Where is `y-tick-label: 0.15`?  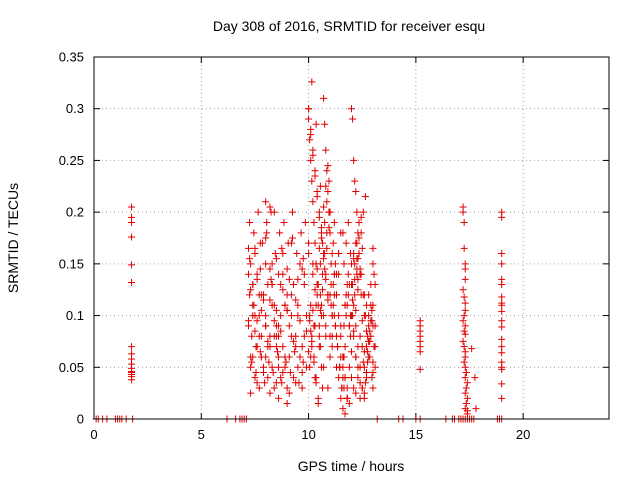 y-tick-label: 0.15 is located at coordinates (71, 263).